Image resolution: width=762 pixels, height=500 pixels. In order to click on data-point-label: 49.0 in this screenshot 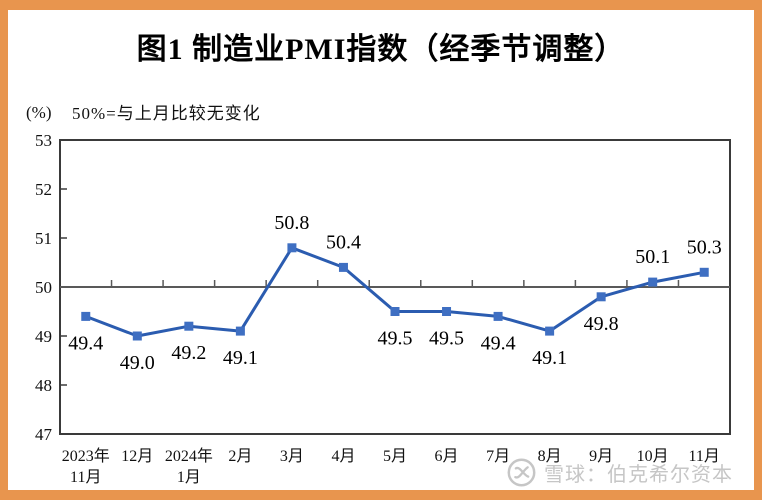, I will do `click(137, 363)`.